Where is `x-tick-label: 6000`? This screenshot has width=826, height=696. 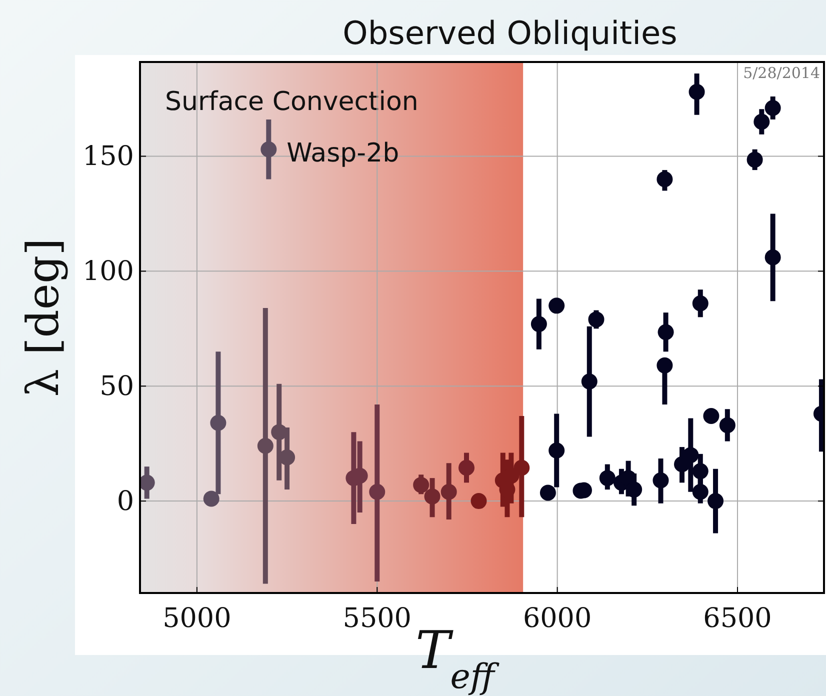
x-tick-label: 6000 is located at coordinates (557, 618).